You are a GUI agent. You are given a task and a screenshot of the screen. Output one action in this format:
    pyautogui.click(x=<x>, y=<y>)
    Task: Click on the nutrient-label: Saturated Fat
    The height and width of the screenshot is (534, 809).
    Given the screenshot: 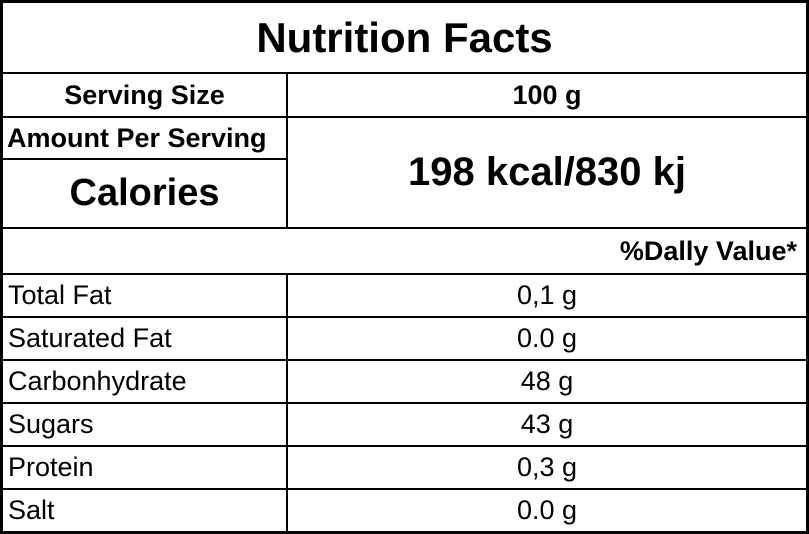 What is the action you would take?
    pyautogui.click(x=145, y=338)
    